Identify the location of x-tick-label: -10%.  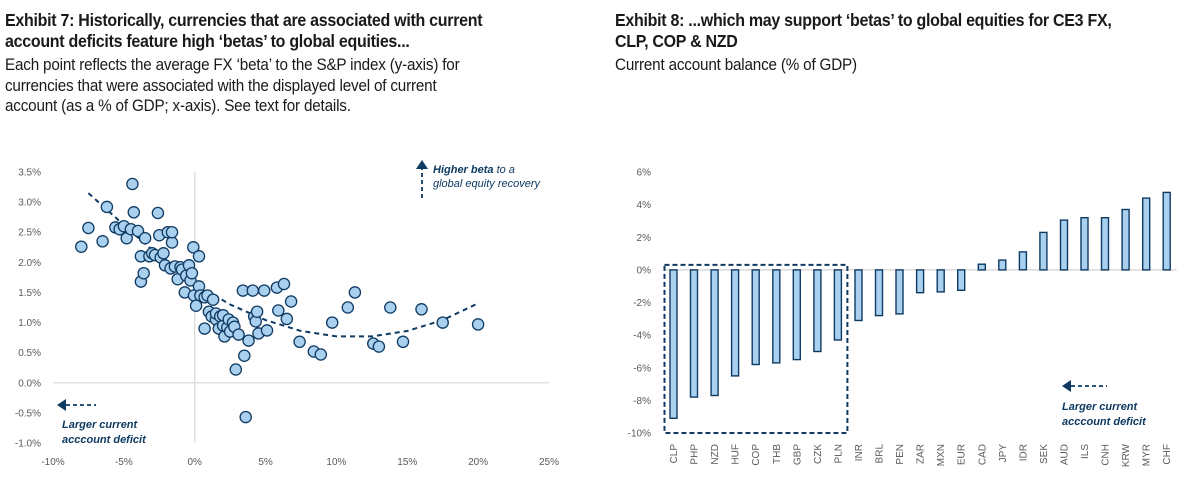
(52, 462).